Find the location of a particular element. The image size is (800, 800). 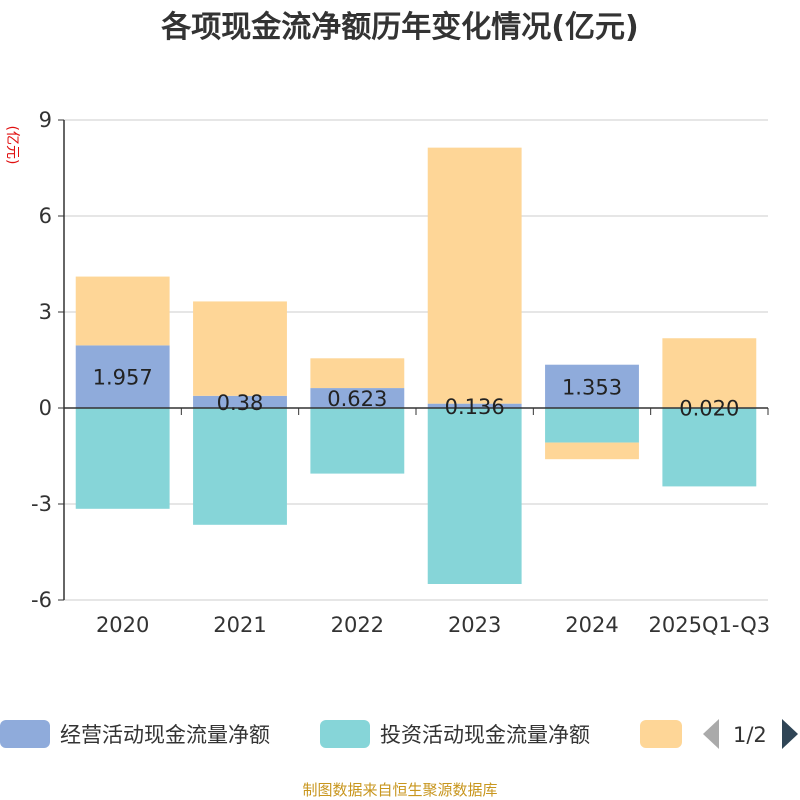

legend: 经营活动现金流量净额 投资活动现金流量净额 1/2 is located at coordinates (399, 734).